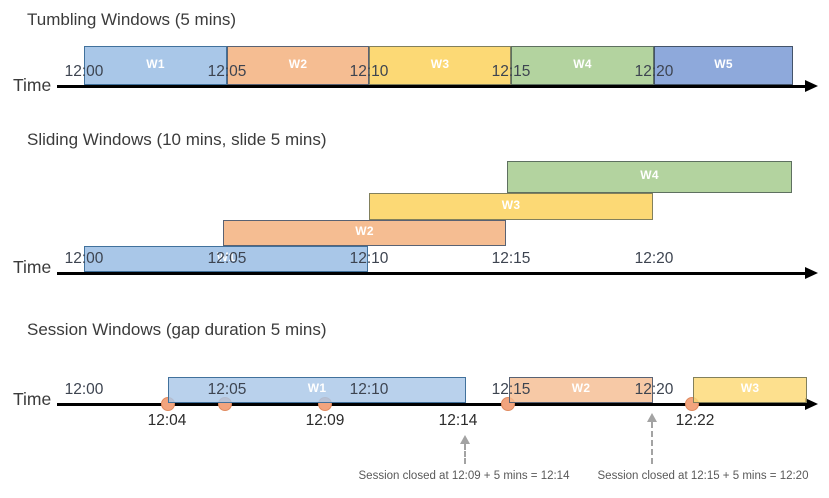  I want to click on session-section-title: Session Windows (gap duration 5 mins), so click(177, 329).